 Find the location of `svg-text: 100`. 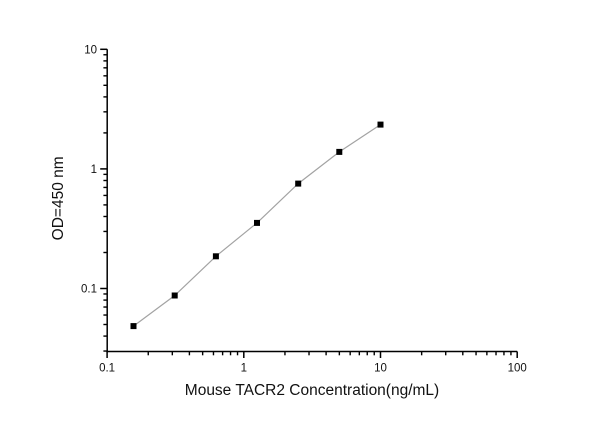

svg-text: 100 is located at coordinates (517, 368).